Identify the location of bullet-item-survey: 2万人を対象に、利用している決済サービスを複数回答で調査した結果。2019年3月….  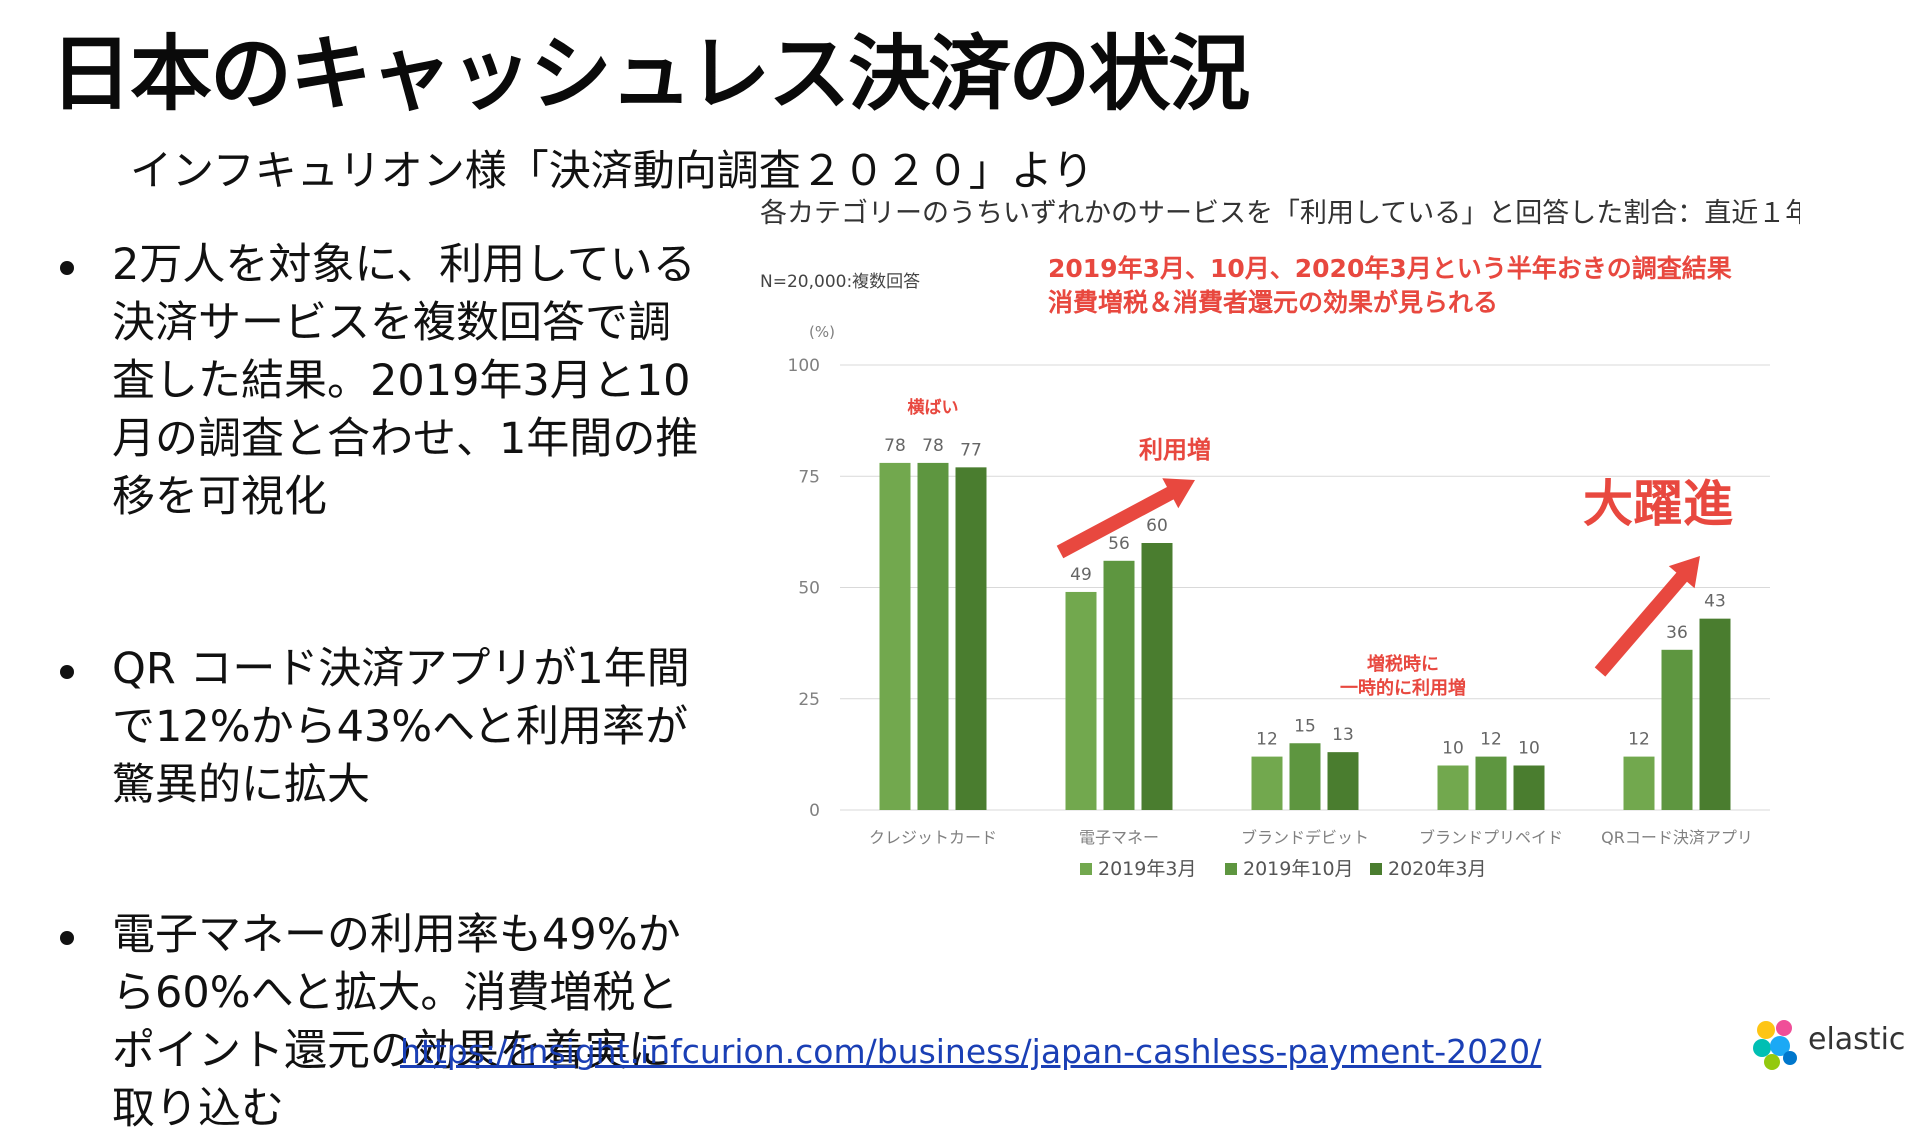
(382, 381).